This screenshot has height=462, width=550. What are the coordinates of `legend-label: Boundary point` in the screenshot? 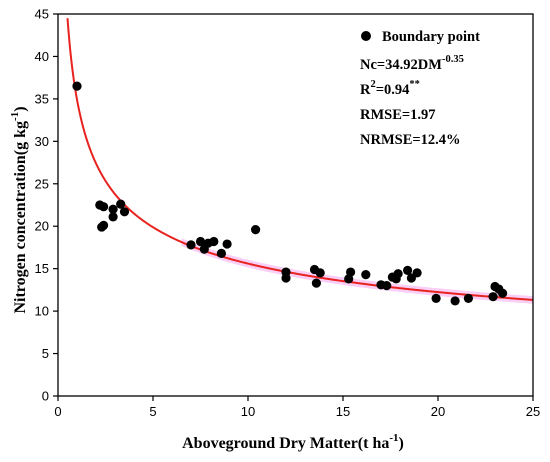 It's located at (431, 37).